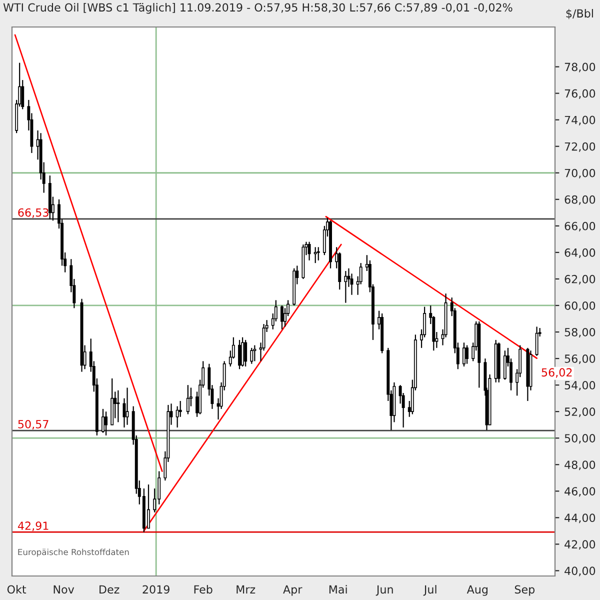 The width and height of the screenshot is (600, 600). Describe the element at coordinates (257, 8) in the screenshot. I see `chart-title: WTI Crude Oil [WBS c1 Täglich] 11.09.2019 - O:57,95 H:58,30 L:57,66 C:57,89 -0,01 -0,02%` at that location.